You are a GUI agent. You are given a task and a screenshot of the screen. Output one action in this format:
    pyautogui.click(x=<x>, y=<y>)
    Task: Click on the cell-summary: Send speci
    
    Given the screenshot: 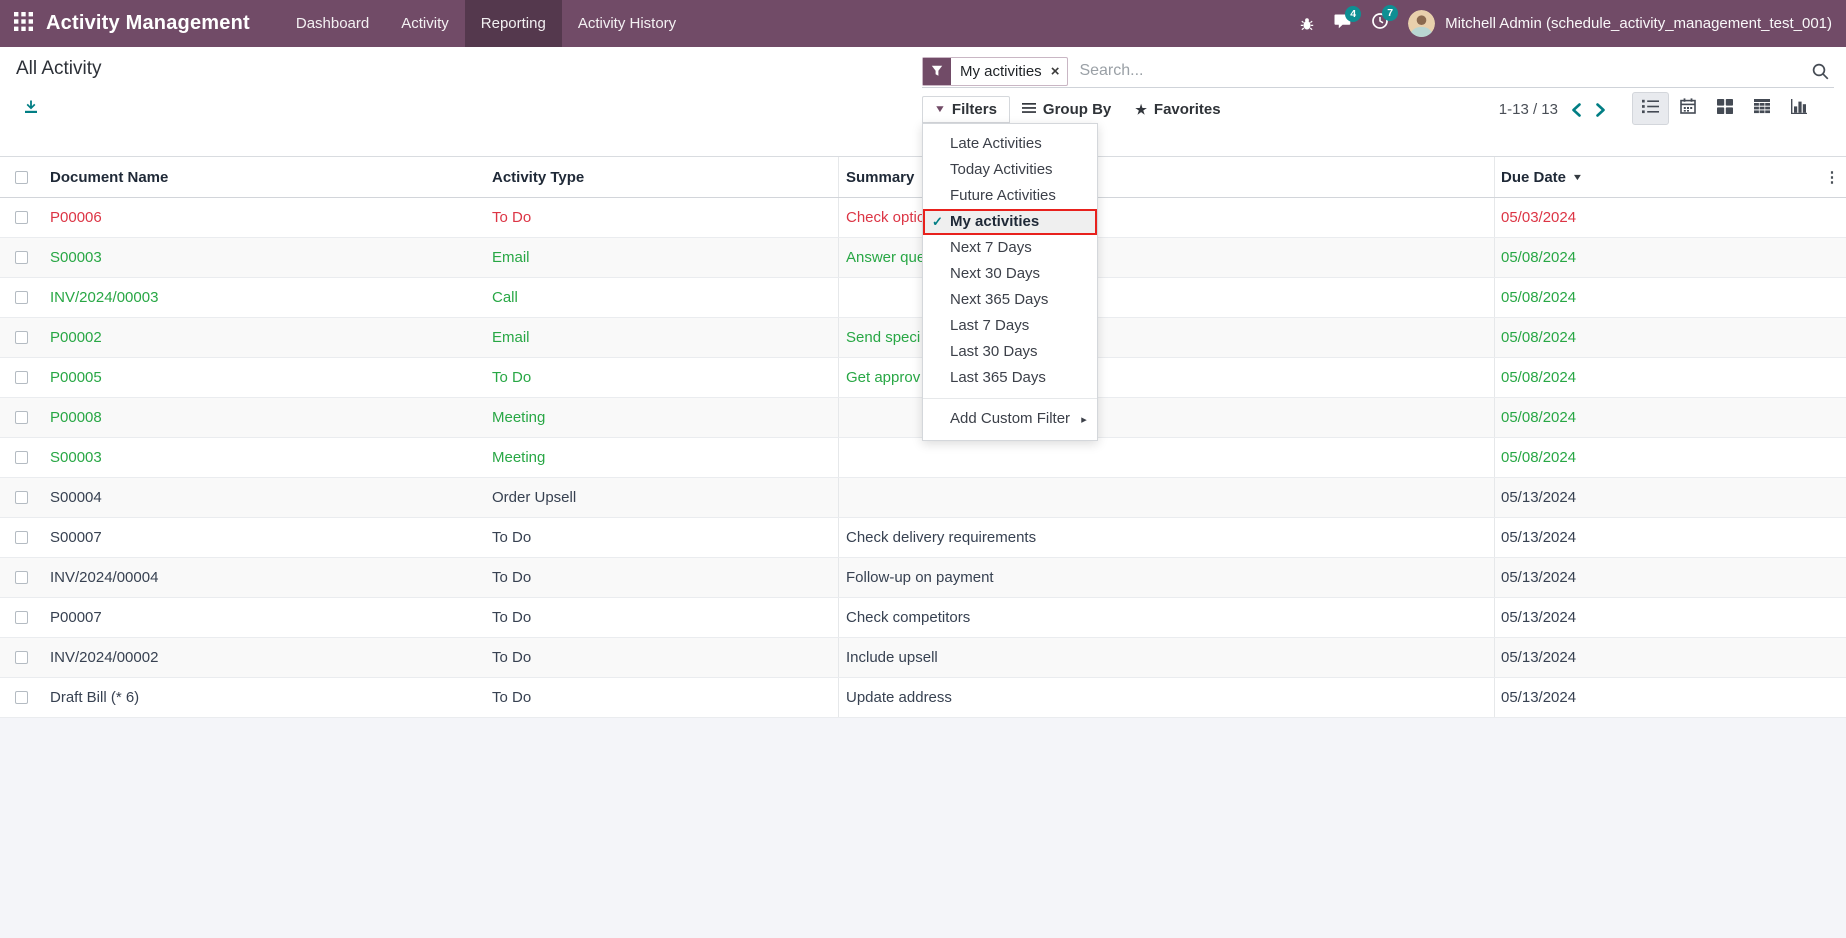 What is the action you would take?
    pyautogui.click(x=1166, y=337)
    